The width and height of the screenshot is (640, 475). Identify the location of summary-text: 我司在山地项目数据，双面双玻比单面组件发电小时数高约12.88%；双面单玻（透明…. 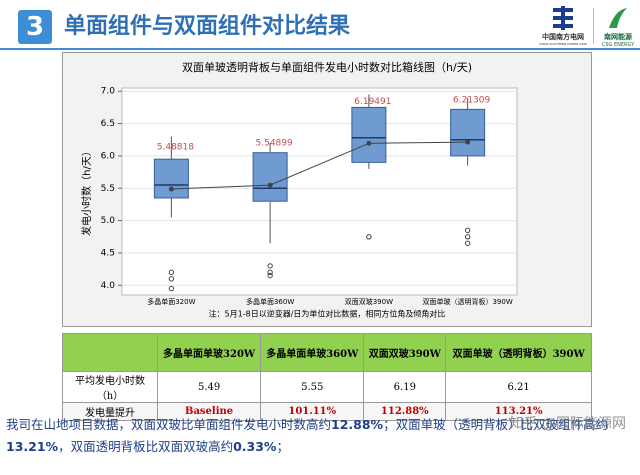
(320, 436).